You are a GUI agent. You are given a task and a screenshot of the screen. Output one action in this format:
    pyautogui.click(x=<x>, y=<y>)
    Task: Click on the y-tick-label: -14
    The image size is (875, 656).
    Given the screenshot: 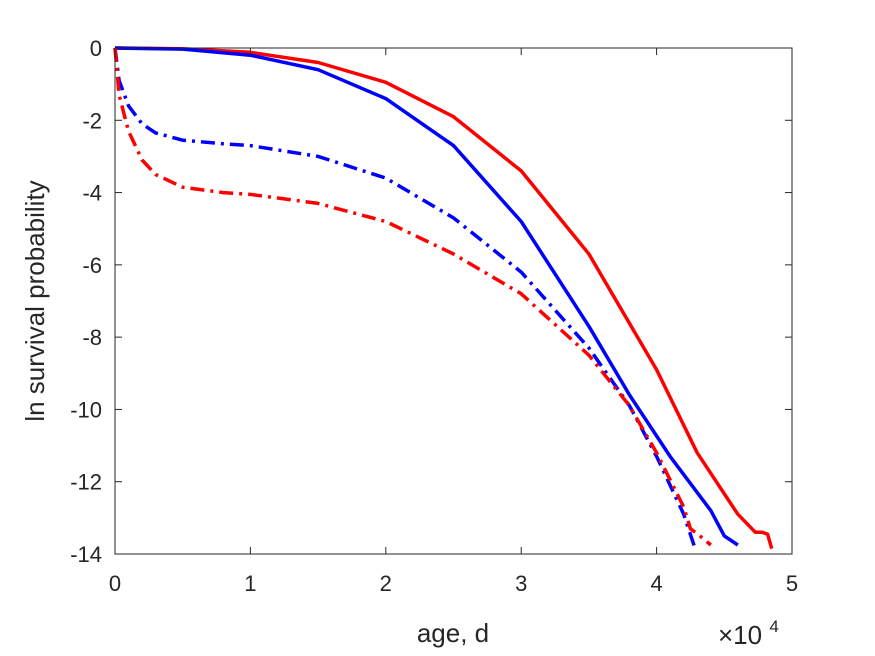 What is the action you would take?
    pyautogui.click(x=86, y=554)
    